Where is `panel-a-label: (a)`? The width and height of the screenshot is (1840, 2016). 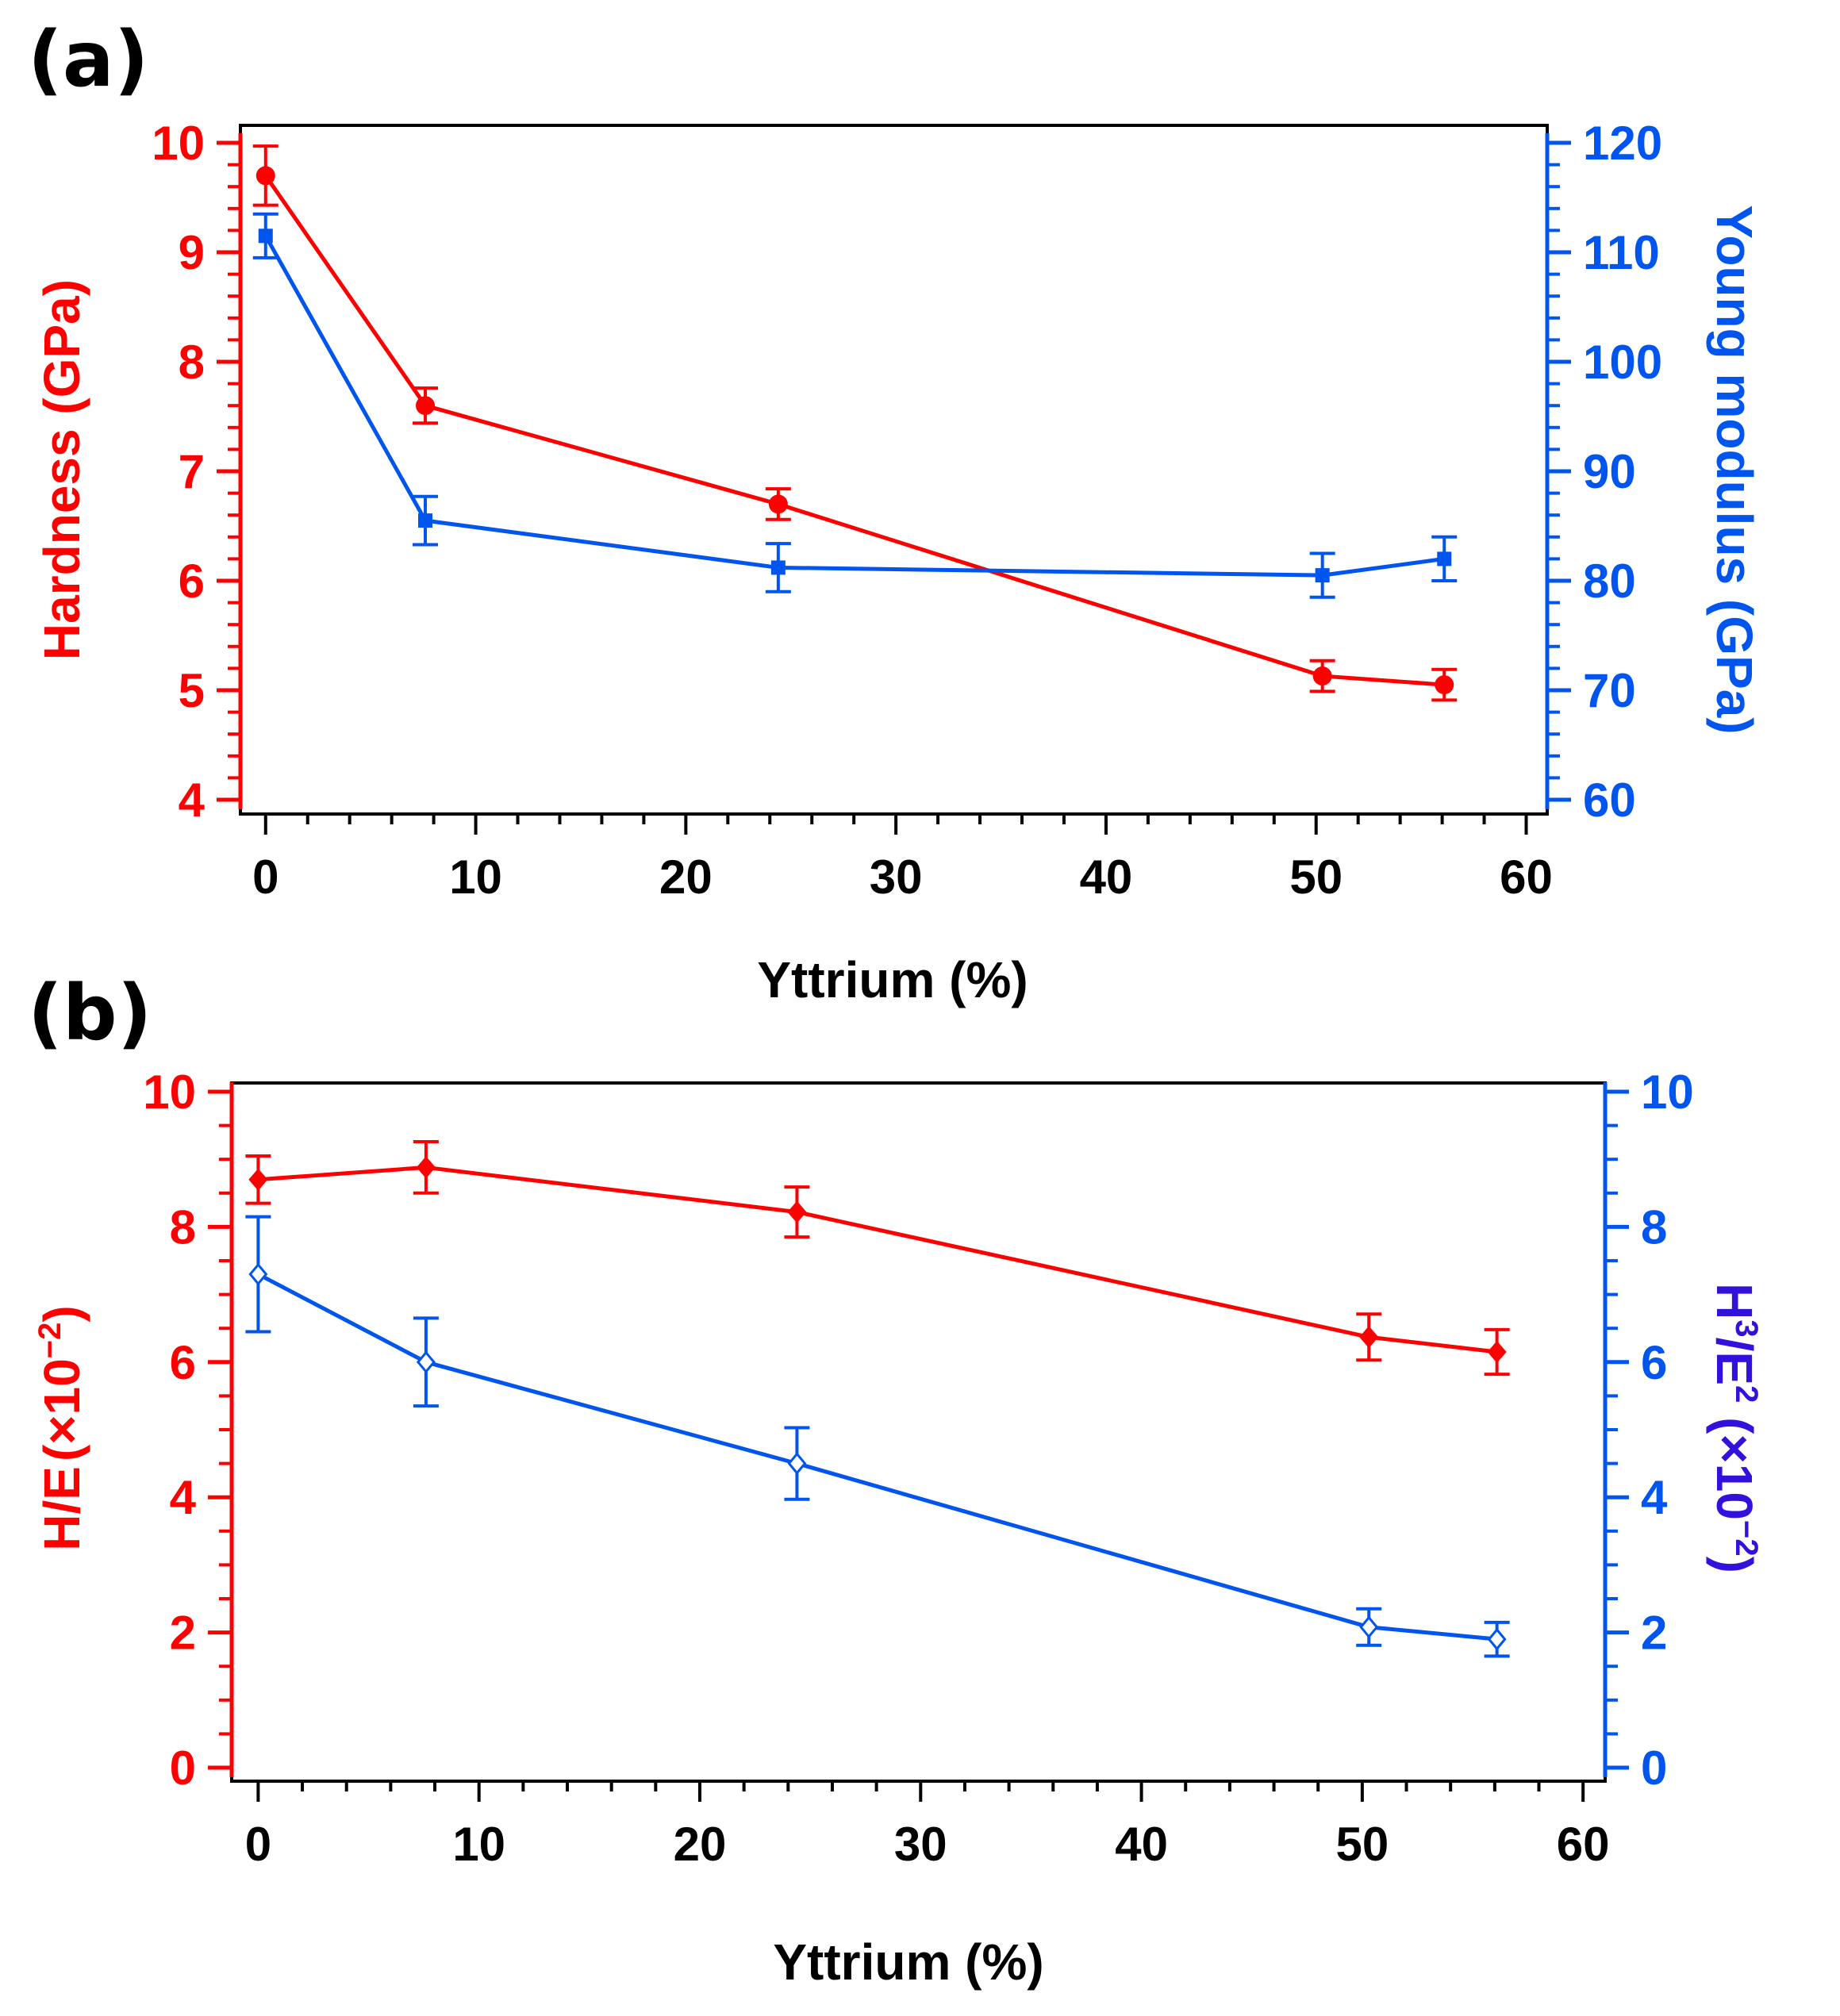
panel-a-label: (a) is located at coordinates (88, 60).